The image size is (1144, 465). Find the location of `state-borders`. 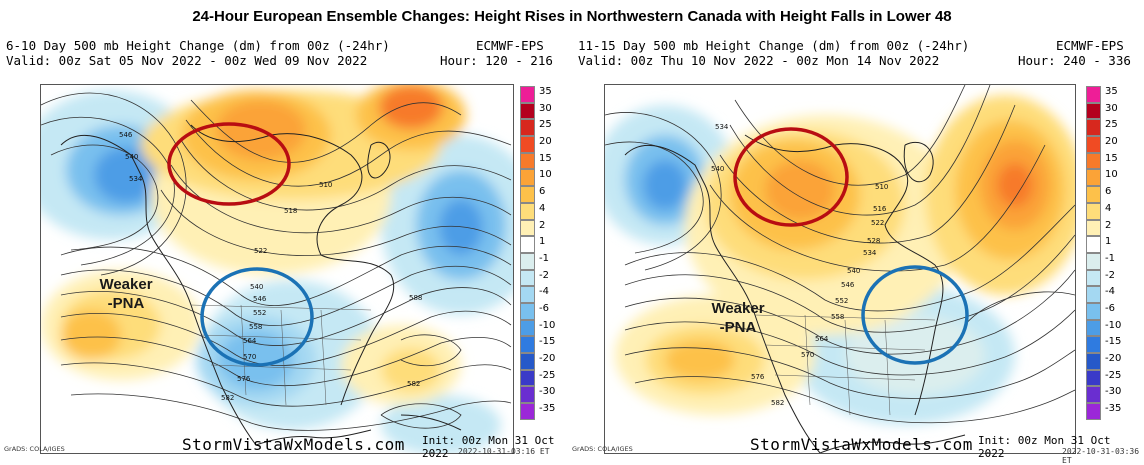

state-borders is located at coordinates (845, 365).